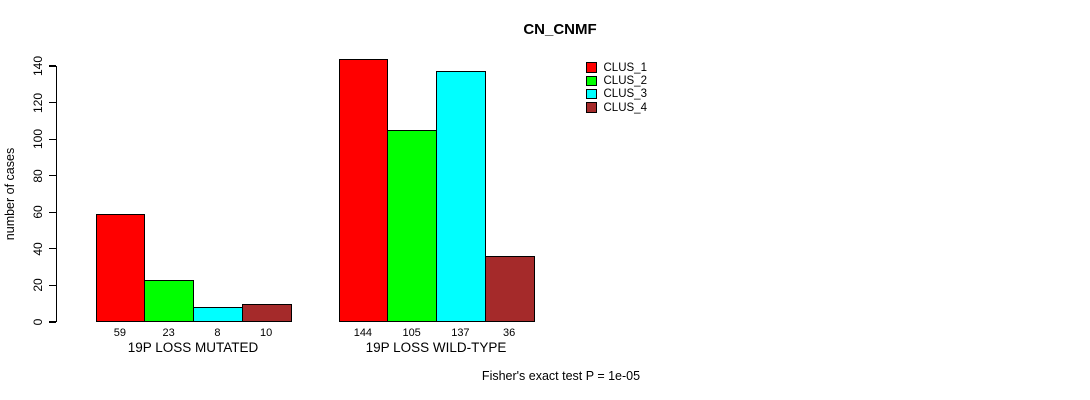 This screenshot has width=1090, height=400. I want to click on chart-title: CN_CNMF, so click(560, 29).